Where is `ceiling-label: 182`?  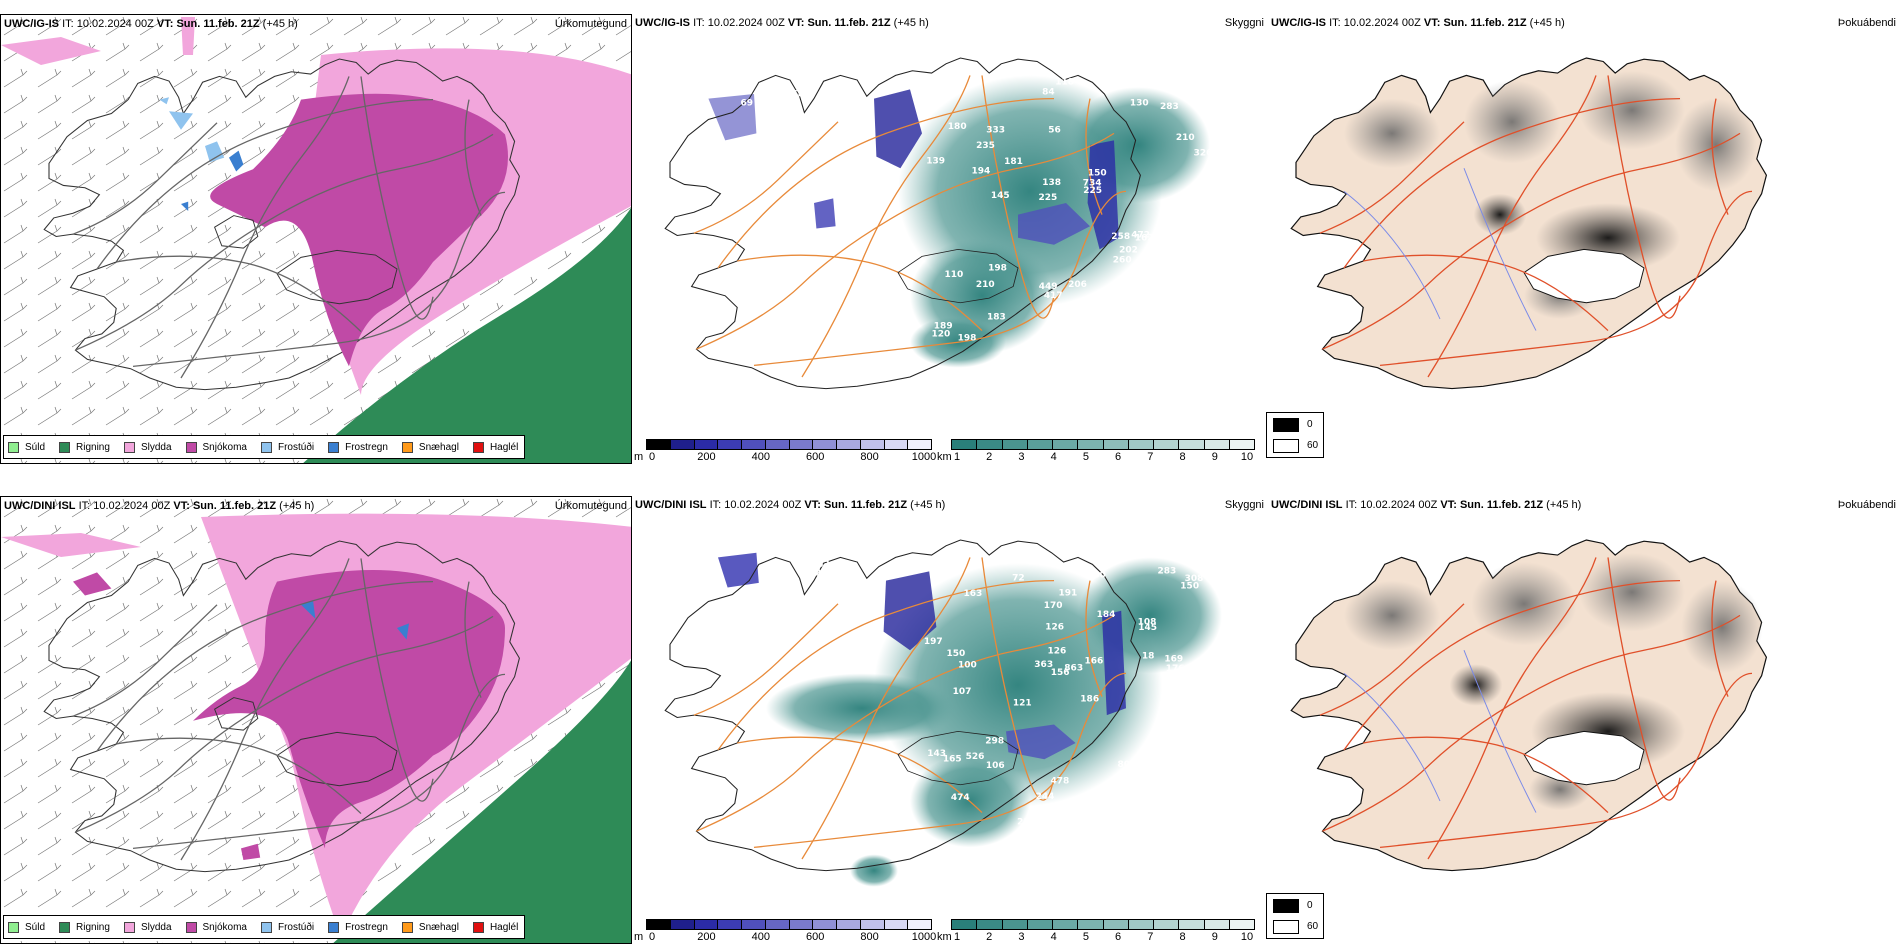
ceiling-label: 182 is located at coordinates (1228, 752).